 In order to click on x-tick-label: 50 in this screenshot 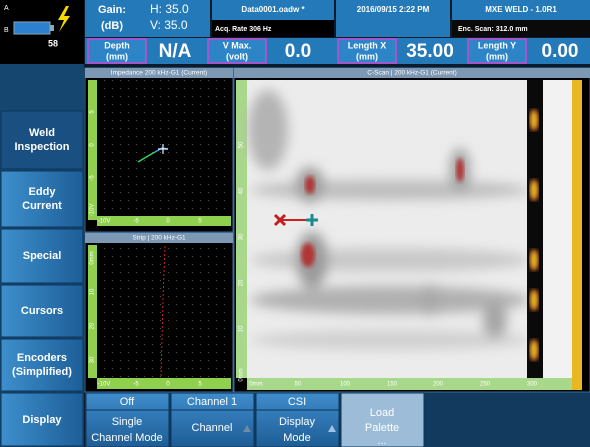, I will do `click(298, 385)`.